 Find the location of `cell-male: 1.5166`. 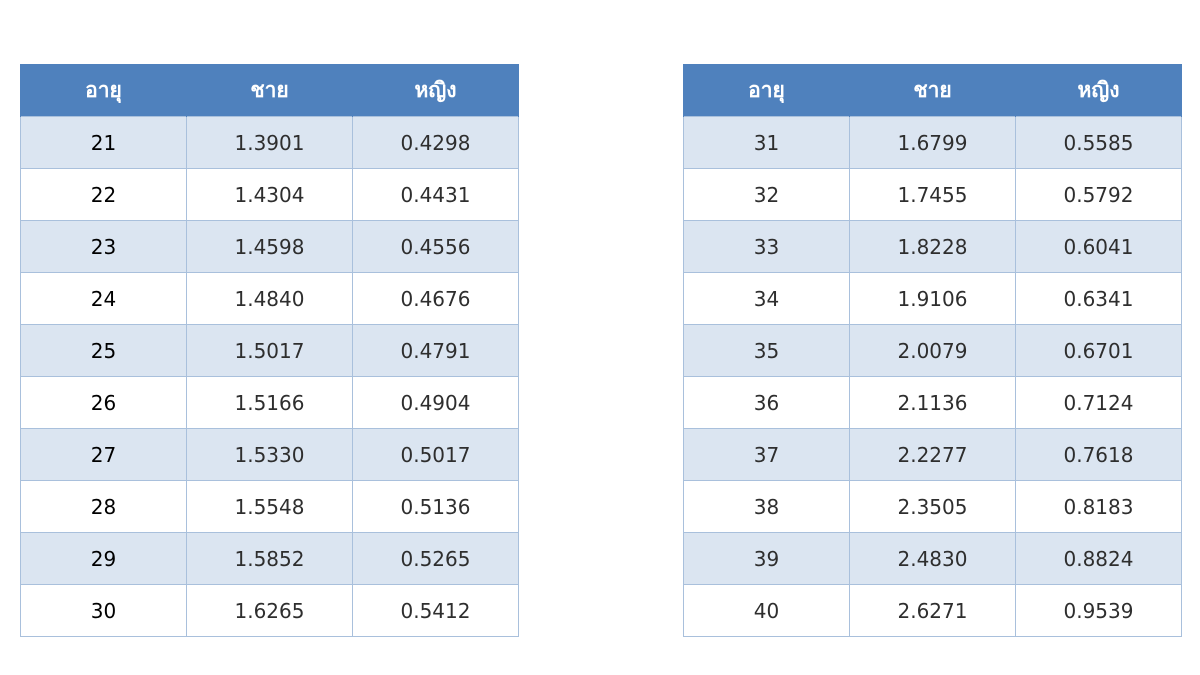

cell-male: 1.5166 is located at coordinates (269, 402).